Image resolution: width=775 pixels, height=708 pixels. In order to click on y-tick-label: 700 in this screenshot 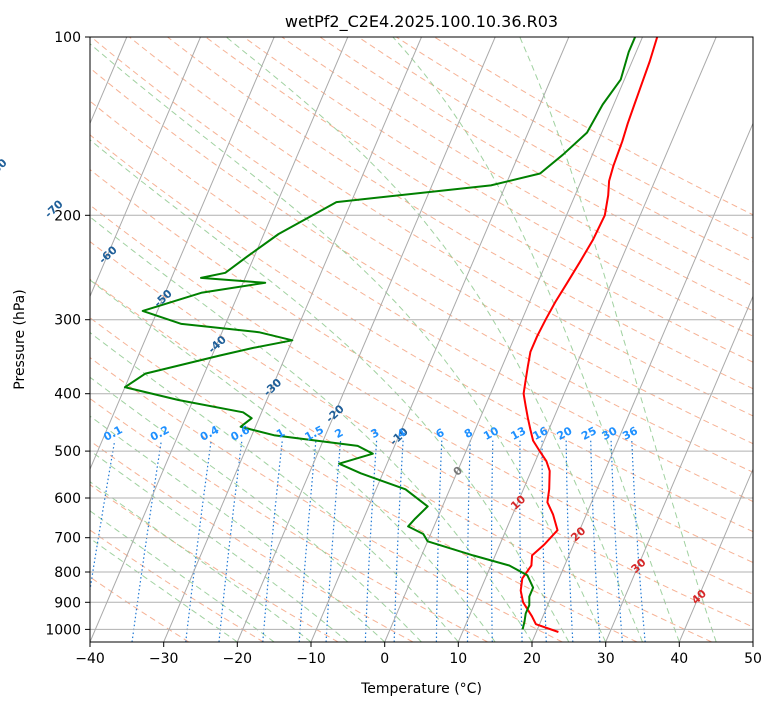, I will do `click(67, 539)`.